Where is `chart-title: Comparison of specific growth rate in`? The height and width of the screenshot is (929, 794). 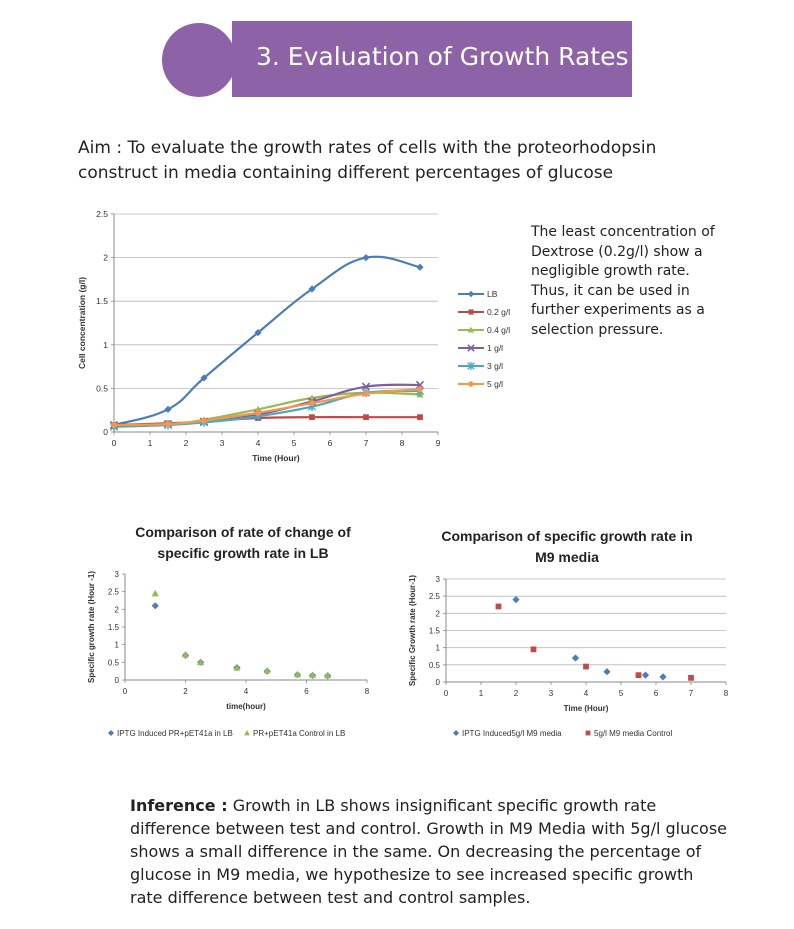
chart-title: Comparison of specific growth rate in is located at coordinates (566, 536).